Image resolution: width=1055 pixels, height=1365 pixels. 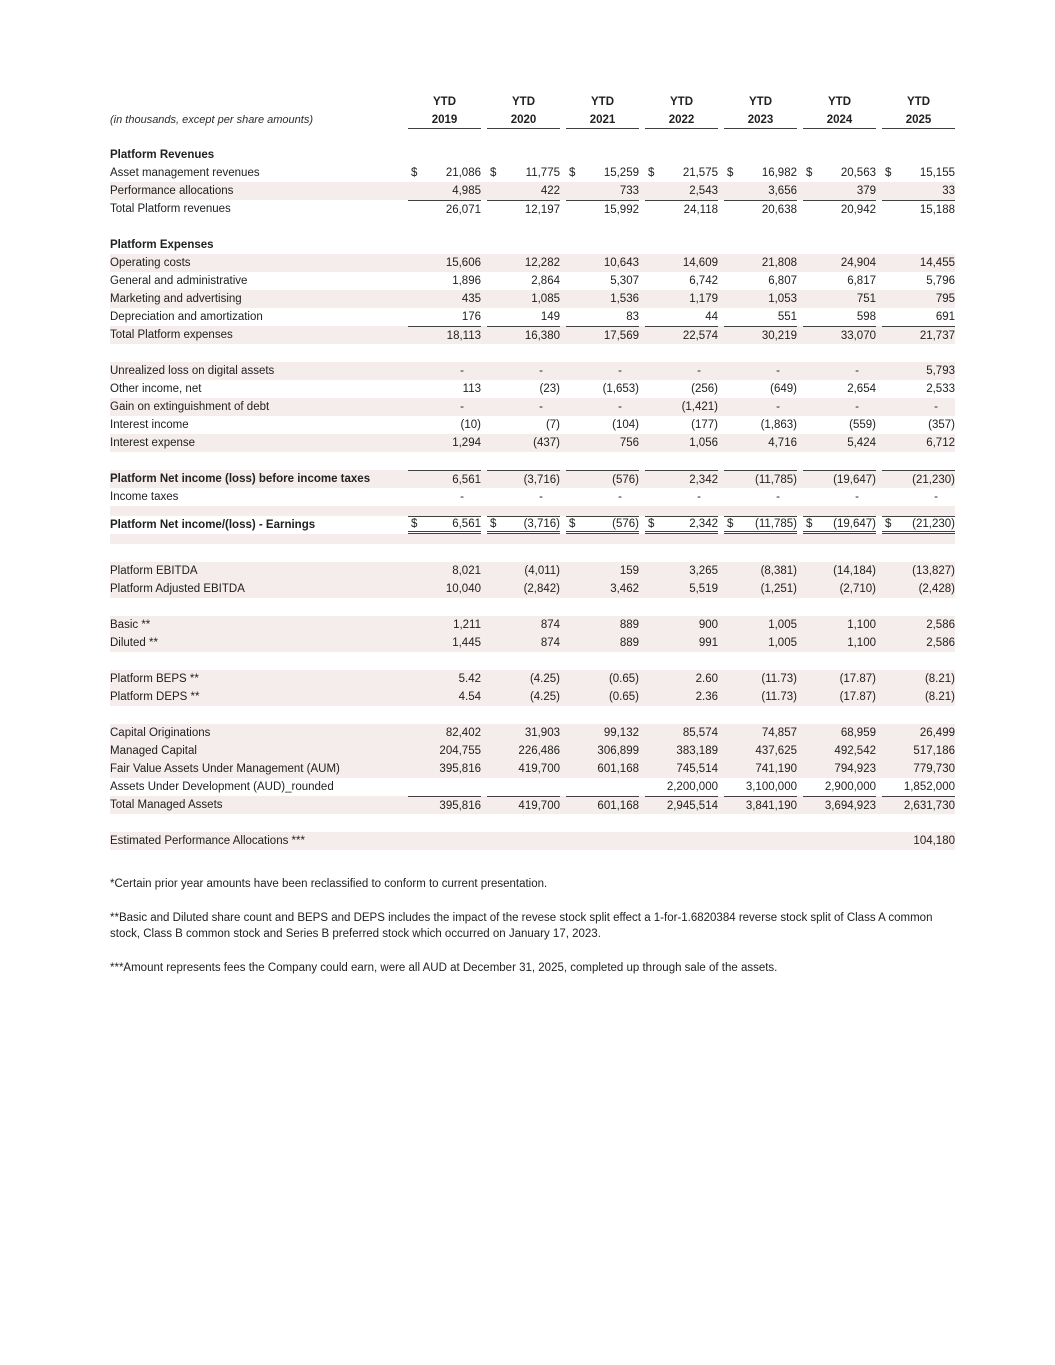 I want to click on cell-value: 1,085, so click(x=545, y=299).